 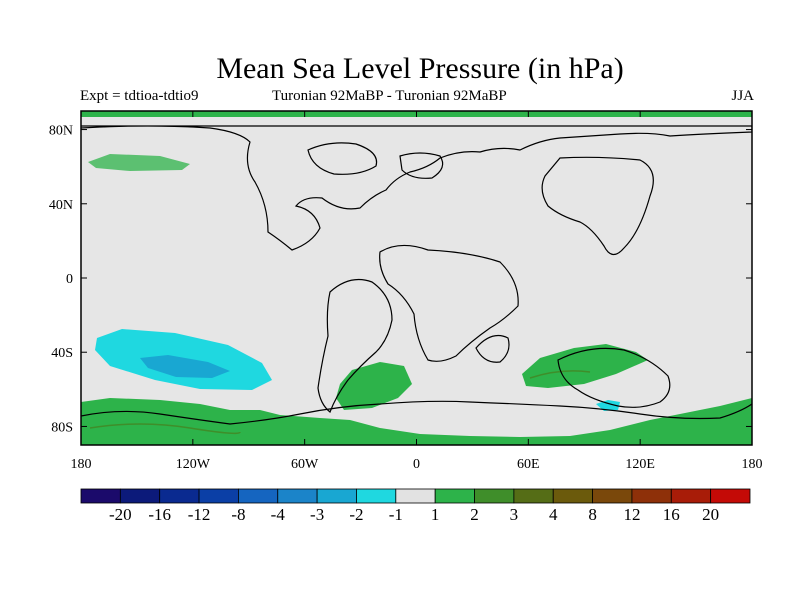 I want to click on colorbar-label-10: 3, so click(x=514, y=514).